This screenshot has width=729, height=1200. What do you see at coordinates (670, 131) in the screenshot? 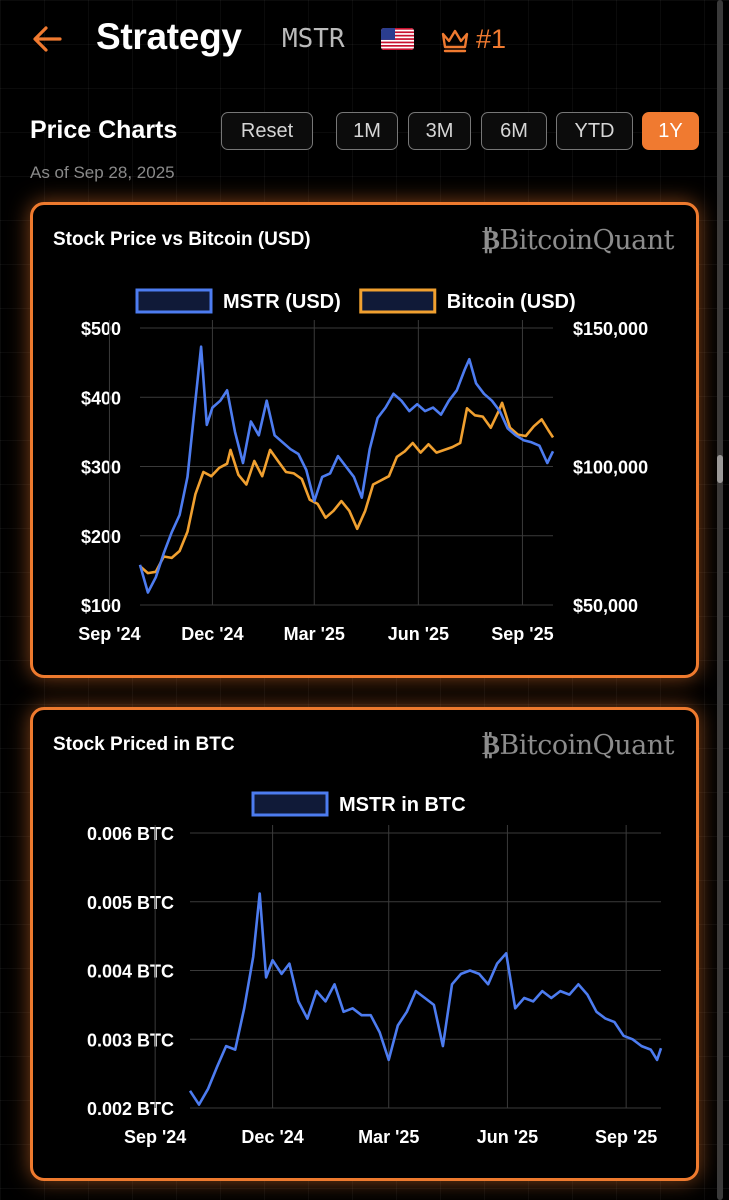
I see `range-1y-button: 1Y` at bounding box center [670, 131].